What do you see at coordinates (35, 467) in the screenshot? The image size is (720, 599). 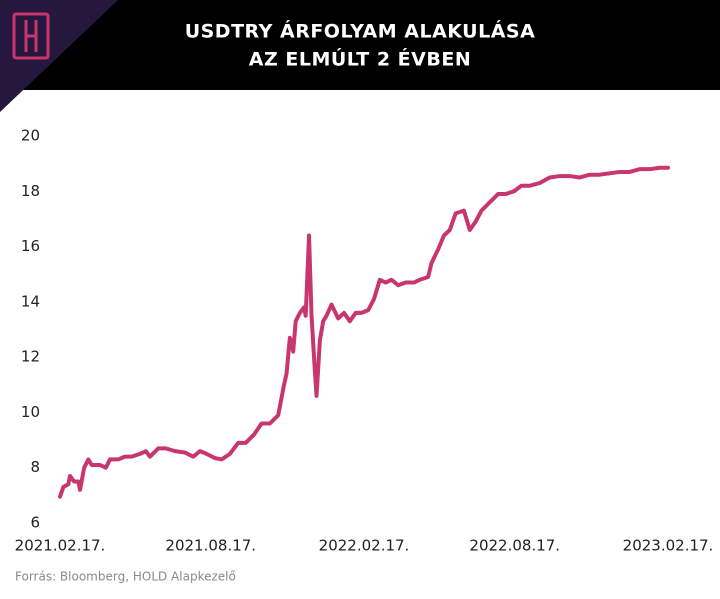 I see `y-tick-label: 8` at bounding box center [35, 467].